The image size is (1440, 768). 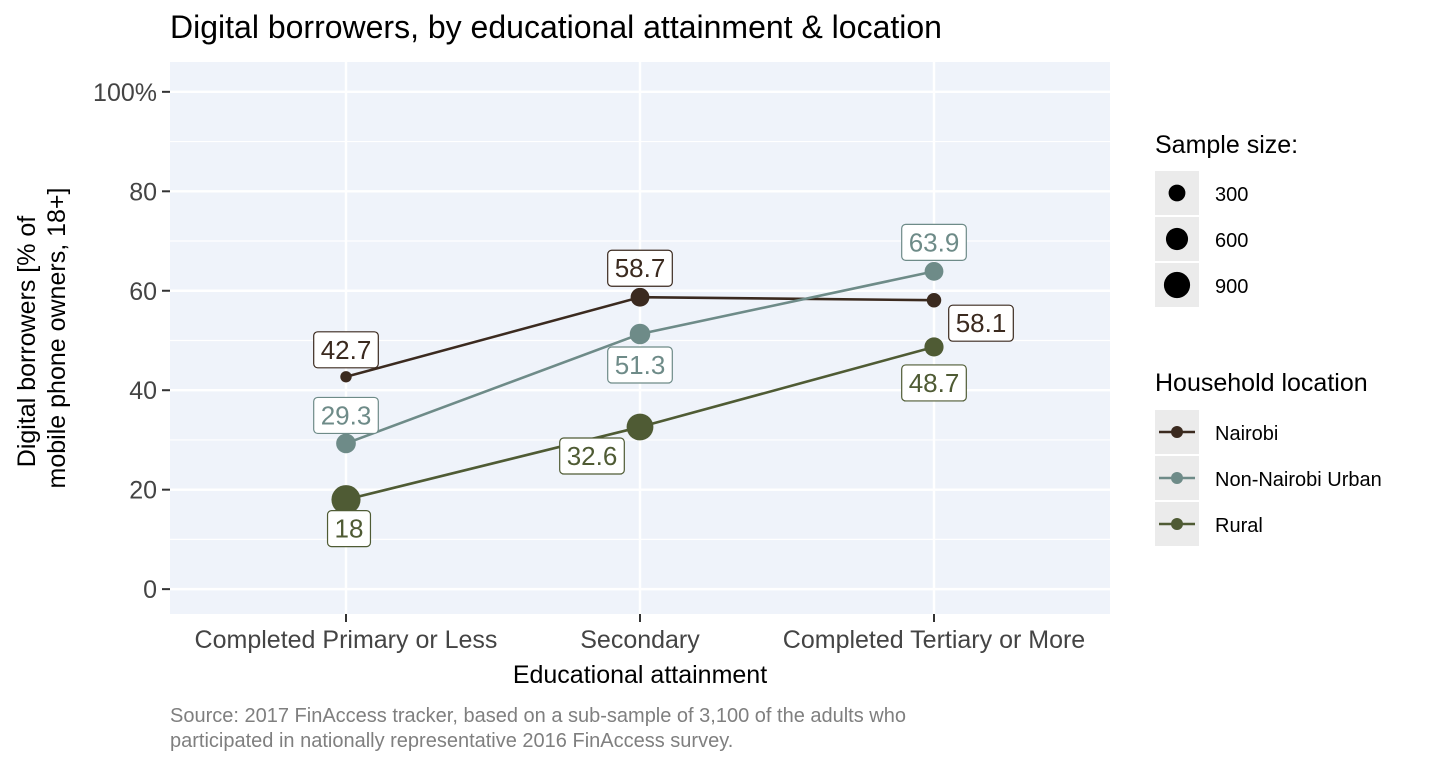 What do you see at coordinates (1246, 434) in the screenshot?
I see `color-legend-label: Nairobi` at bounding box center [1246, 434].